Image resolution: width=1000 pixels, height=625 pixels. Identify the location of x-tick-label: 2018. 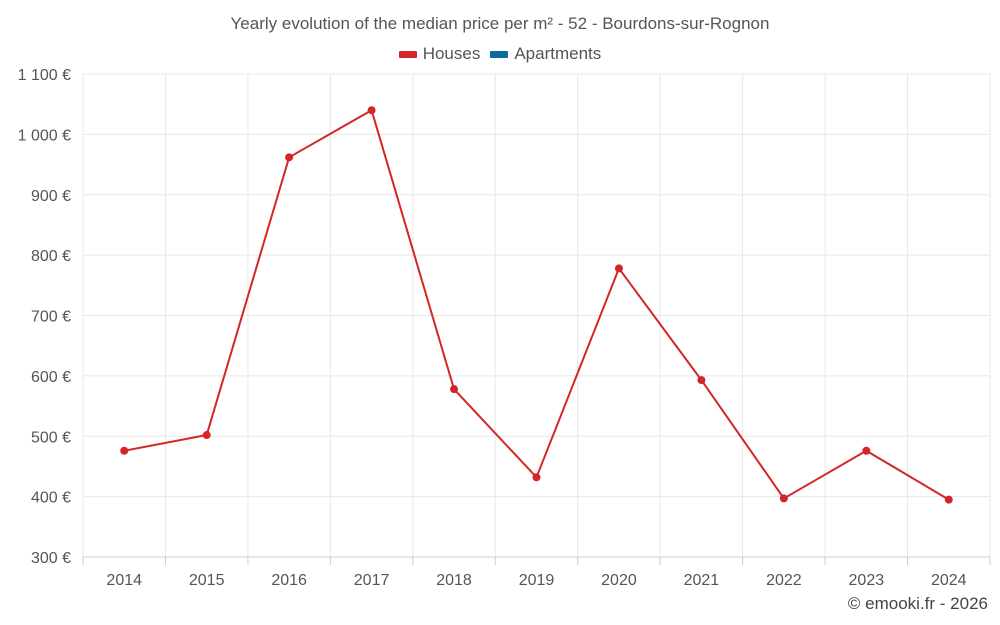
(454, 580).